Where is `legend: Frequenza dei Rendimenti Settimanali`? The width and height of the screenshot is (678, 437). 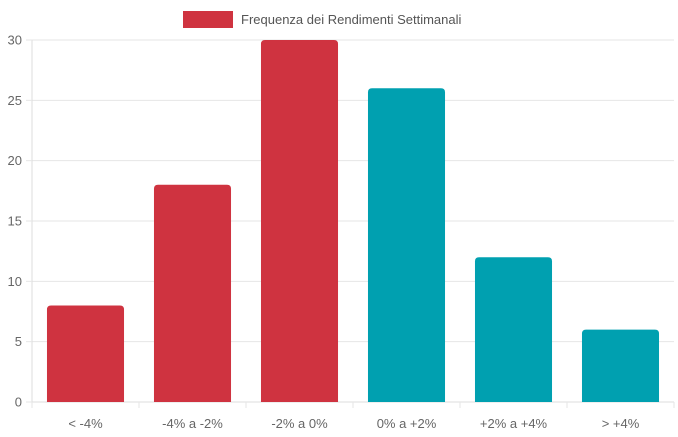 legend: Frequenza dei Rendimenti Settimanali is located at coordinates (322, 19).